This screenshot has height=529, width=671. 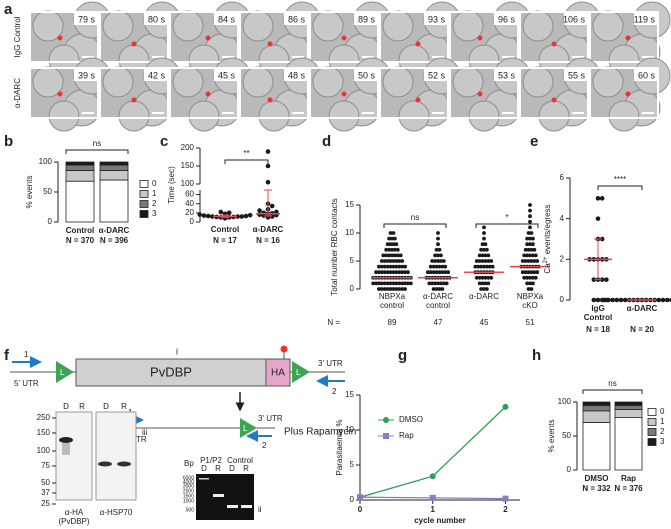 What do you see at coordinates (411, 419) in the screenshot?
I see `legend-label: DMSO` at bounding box center [411, 419].